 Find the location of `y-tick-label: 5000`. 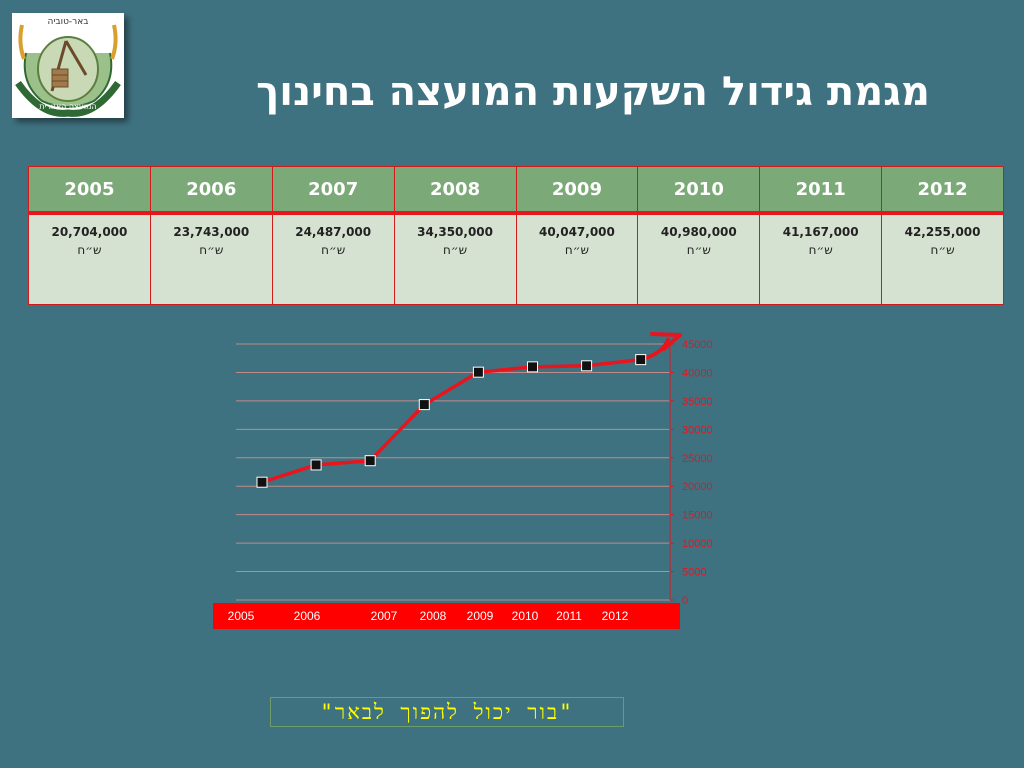

y-tick-label: 5000 is located at coordinates (694, 573).